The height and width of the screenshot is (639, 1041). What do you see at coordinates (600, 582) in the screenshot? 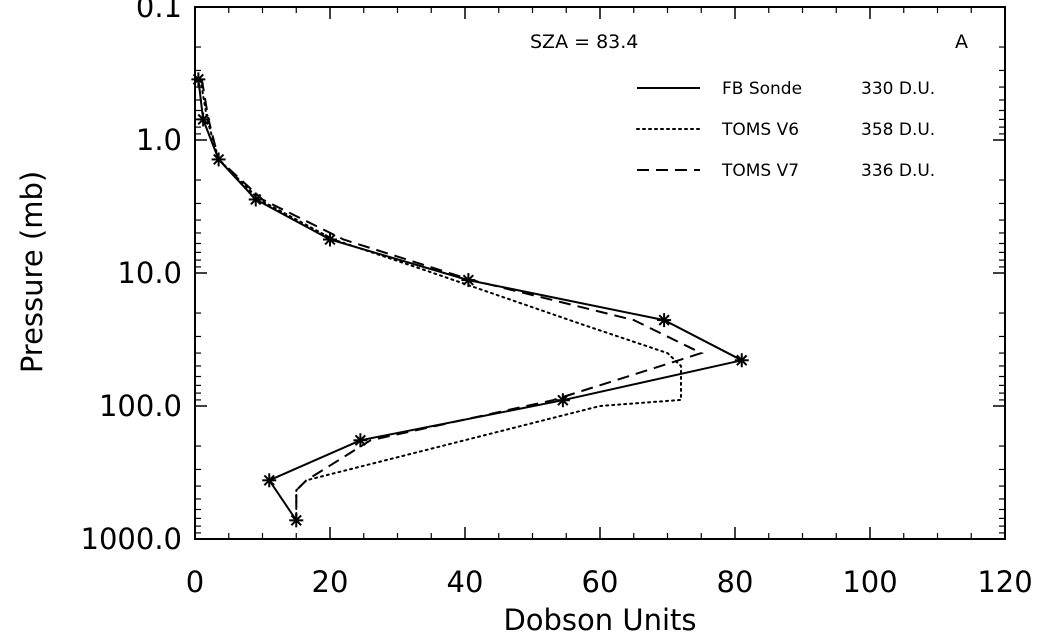
I see `x-tick-label: 60` at bounding box center [600, 582].